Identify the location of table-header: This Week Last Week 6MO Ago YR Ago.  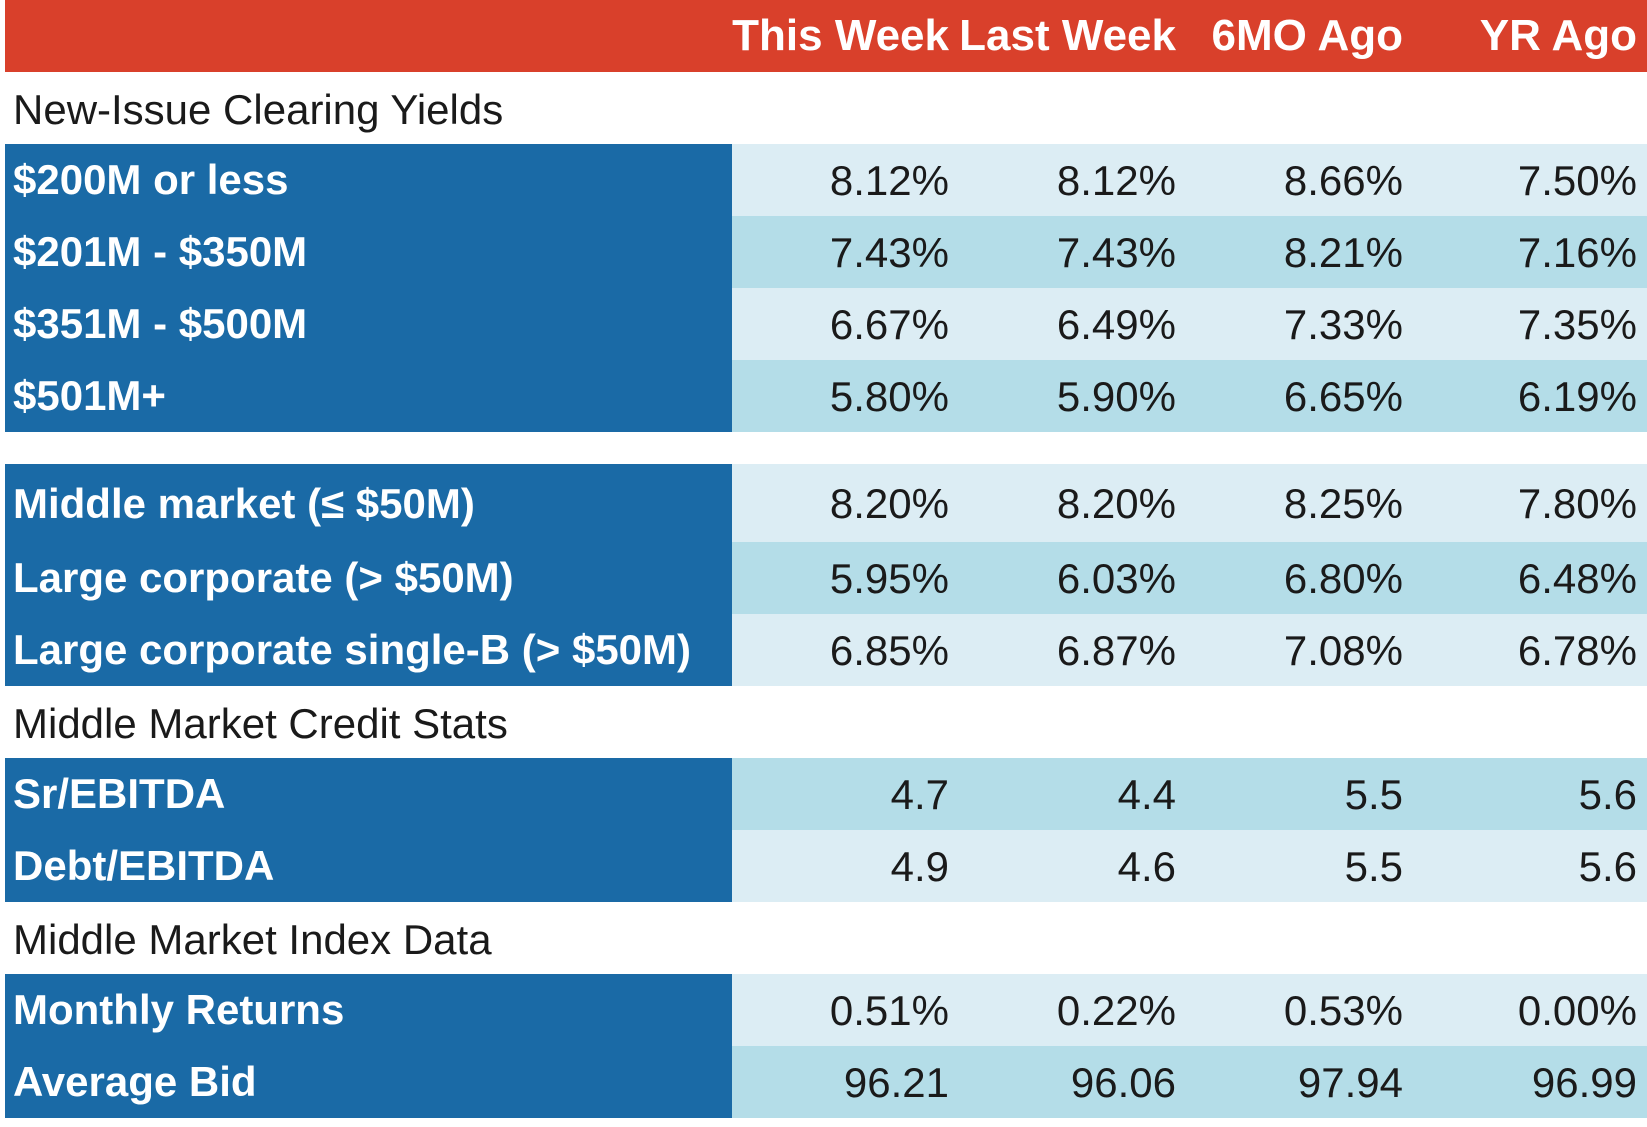
(826, 36).